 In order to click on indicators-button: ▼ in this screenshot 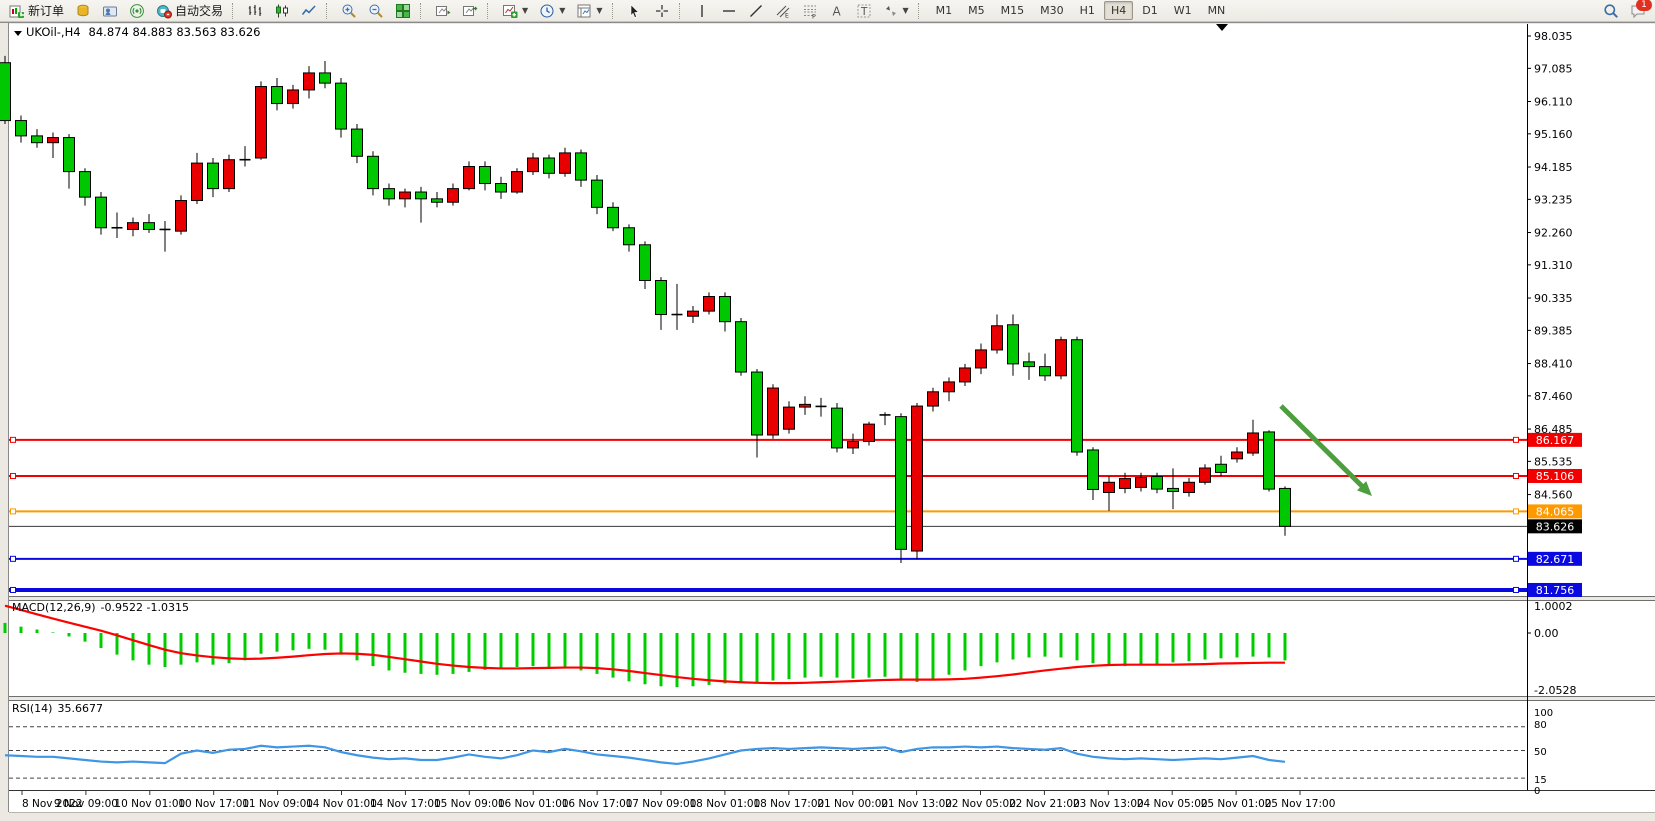, I will do `click(515, 10)`.